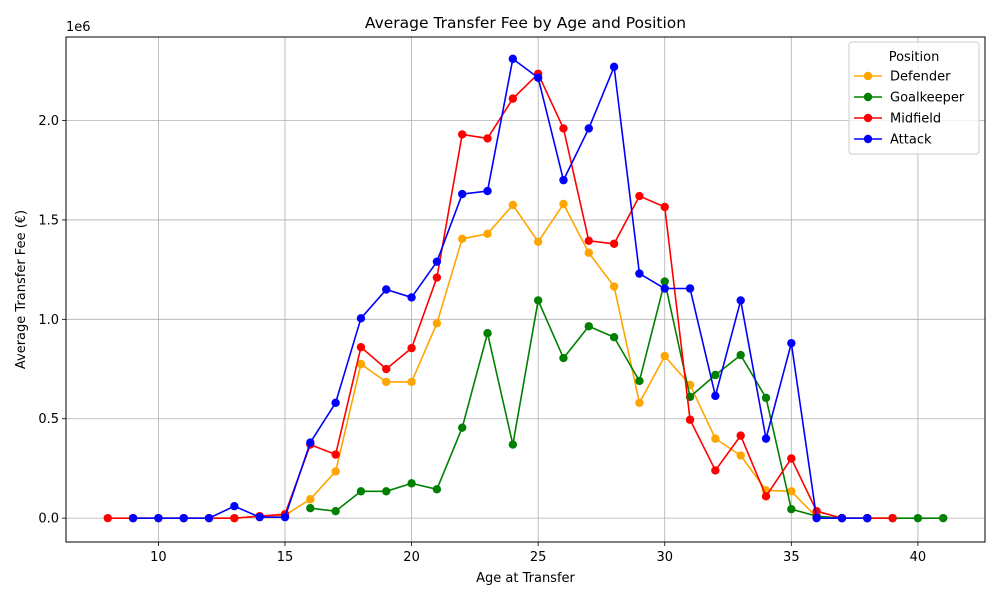  Describe the element at coordinates (48, 121) in the screenshot. I see `y-tick-label: 2.0` at that location.